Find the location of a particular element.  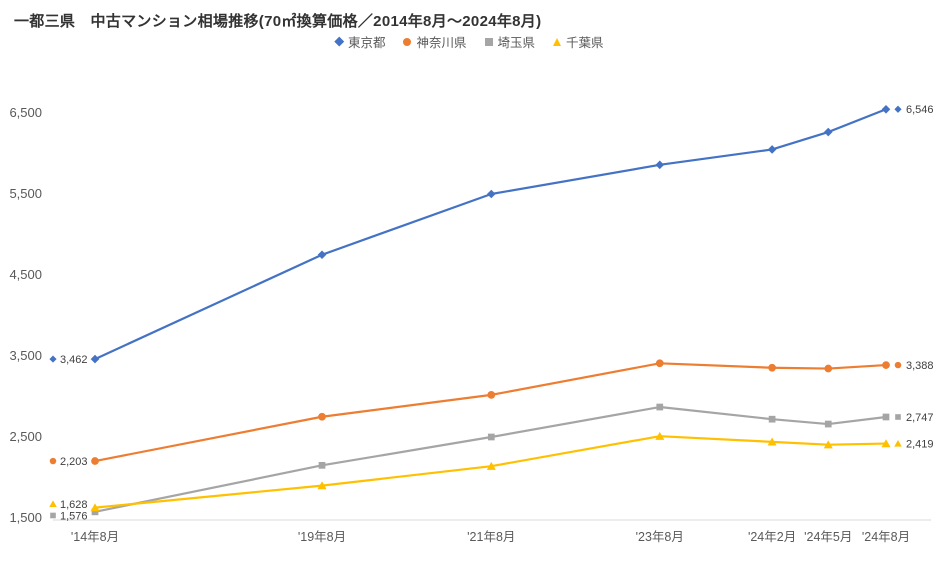

x-axis-tick-label: '19年8月 is located at coordinates (322, 537).